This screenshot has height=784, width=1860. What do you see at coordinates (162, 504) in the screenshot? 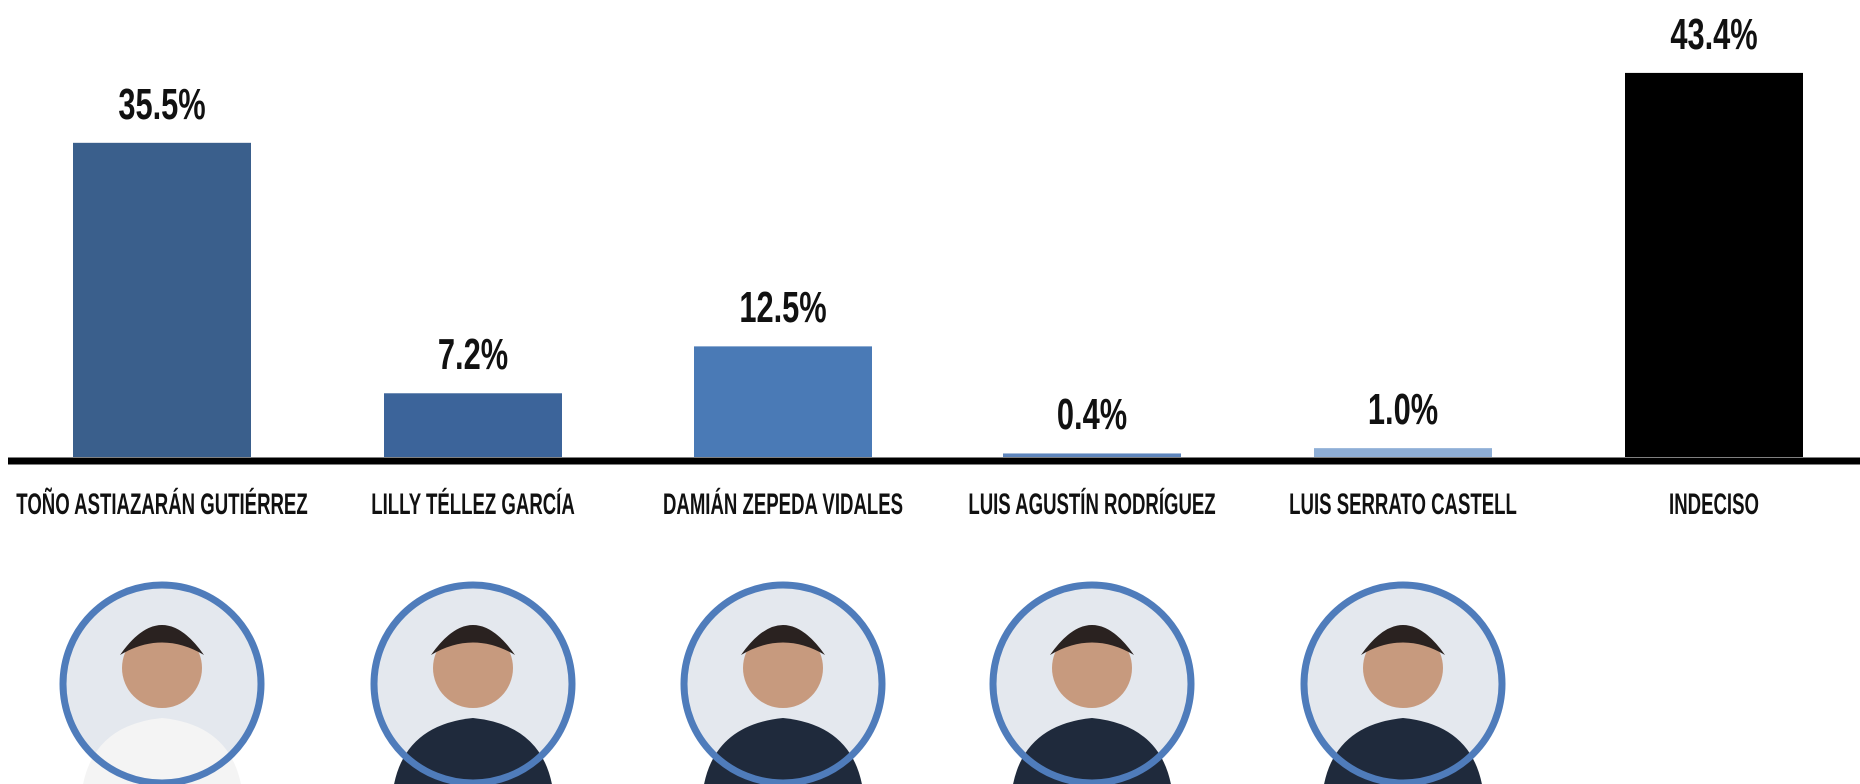
I see `category-label: TOÑO ASTIAZARÁN GUTIÉRREZ` at bounding box center [162, 504].